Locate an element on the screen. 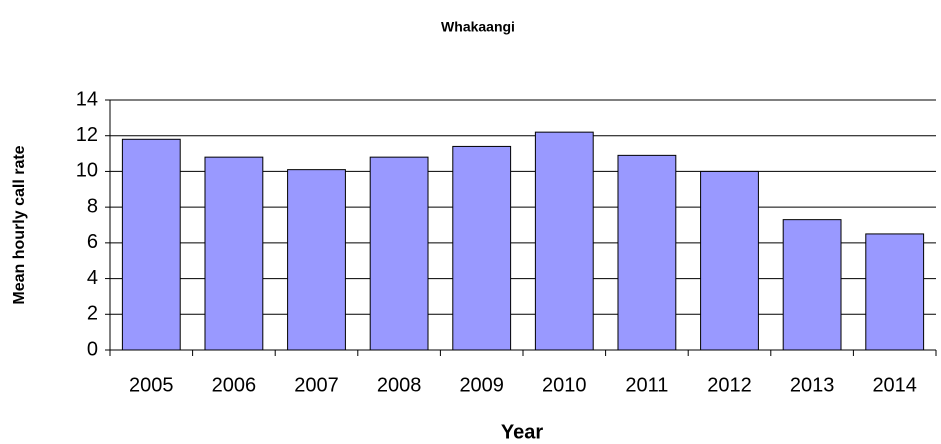  x-tick-label: 2008 is located at coordinates (399, 385).